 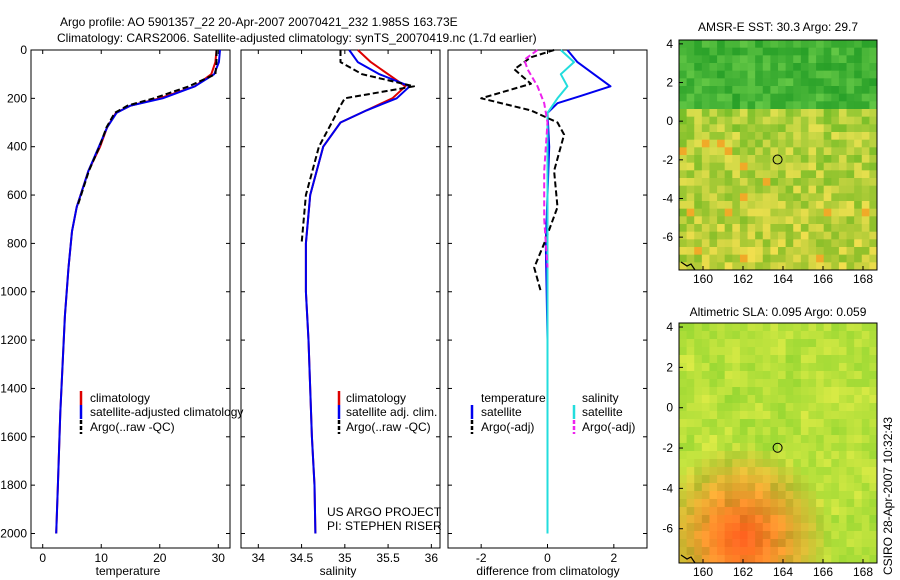 I want to click on y-tick-label: 400, so click(x=17, y=147).